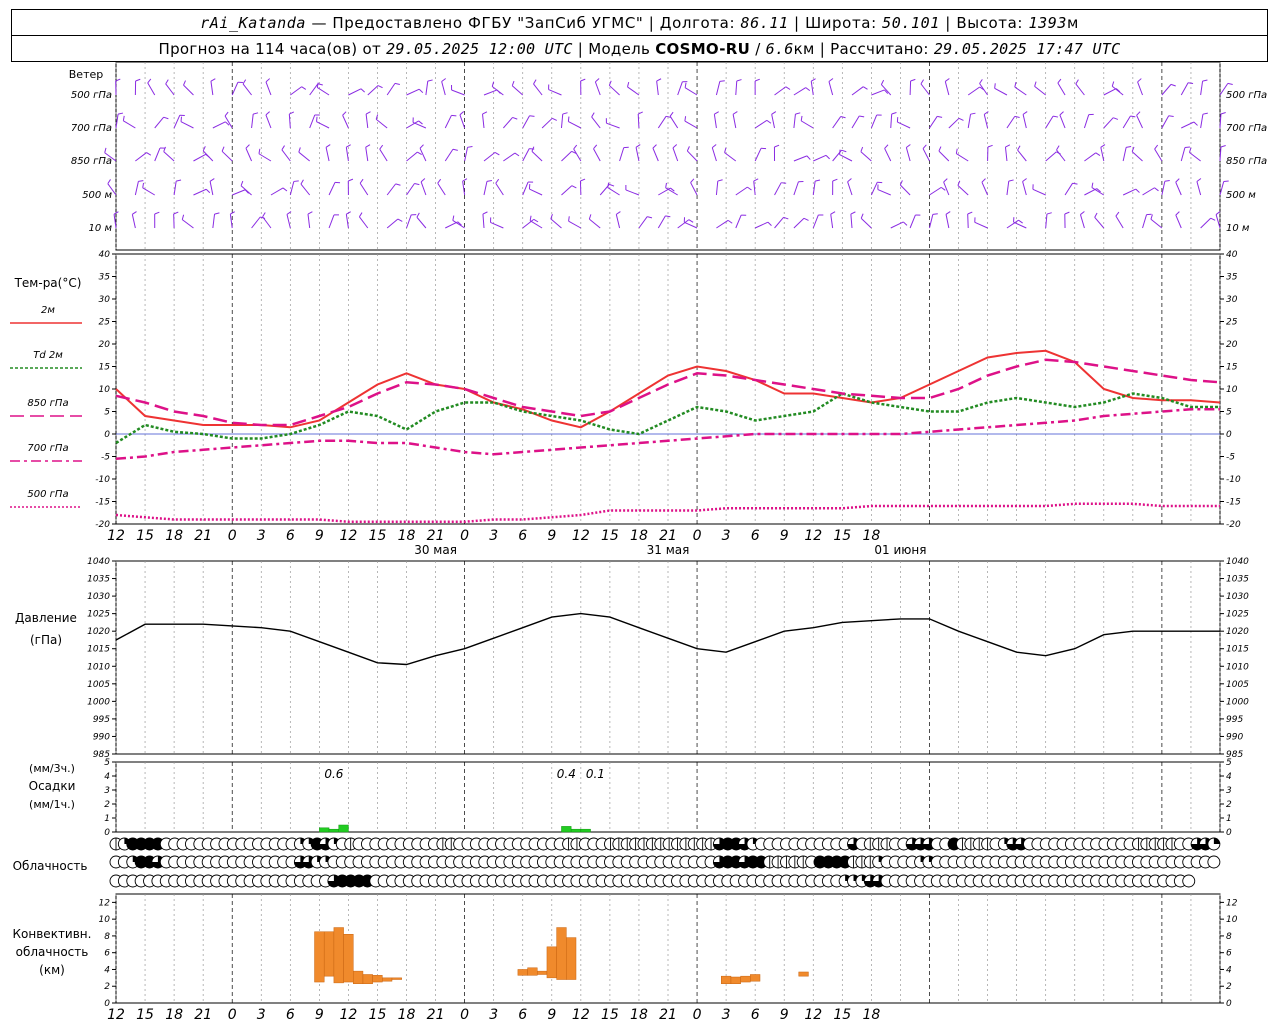  I want to click on cloud-cover-icon, so click(1189, 881).